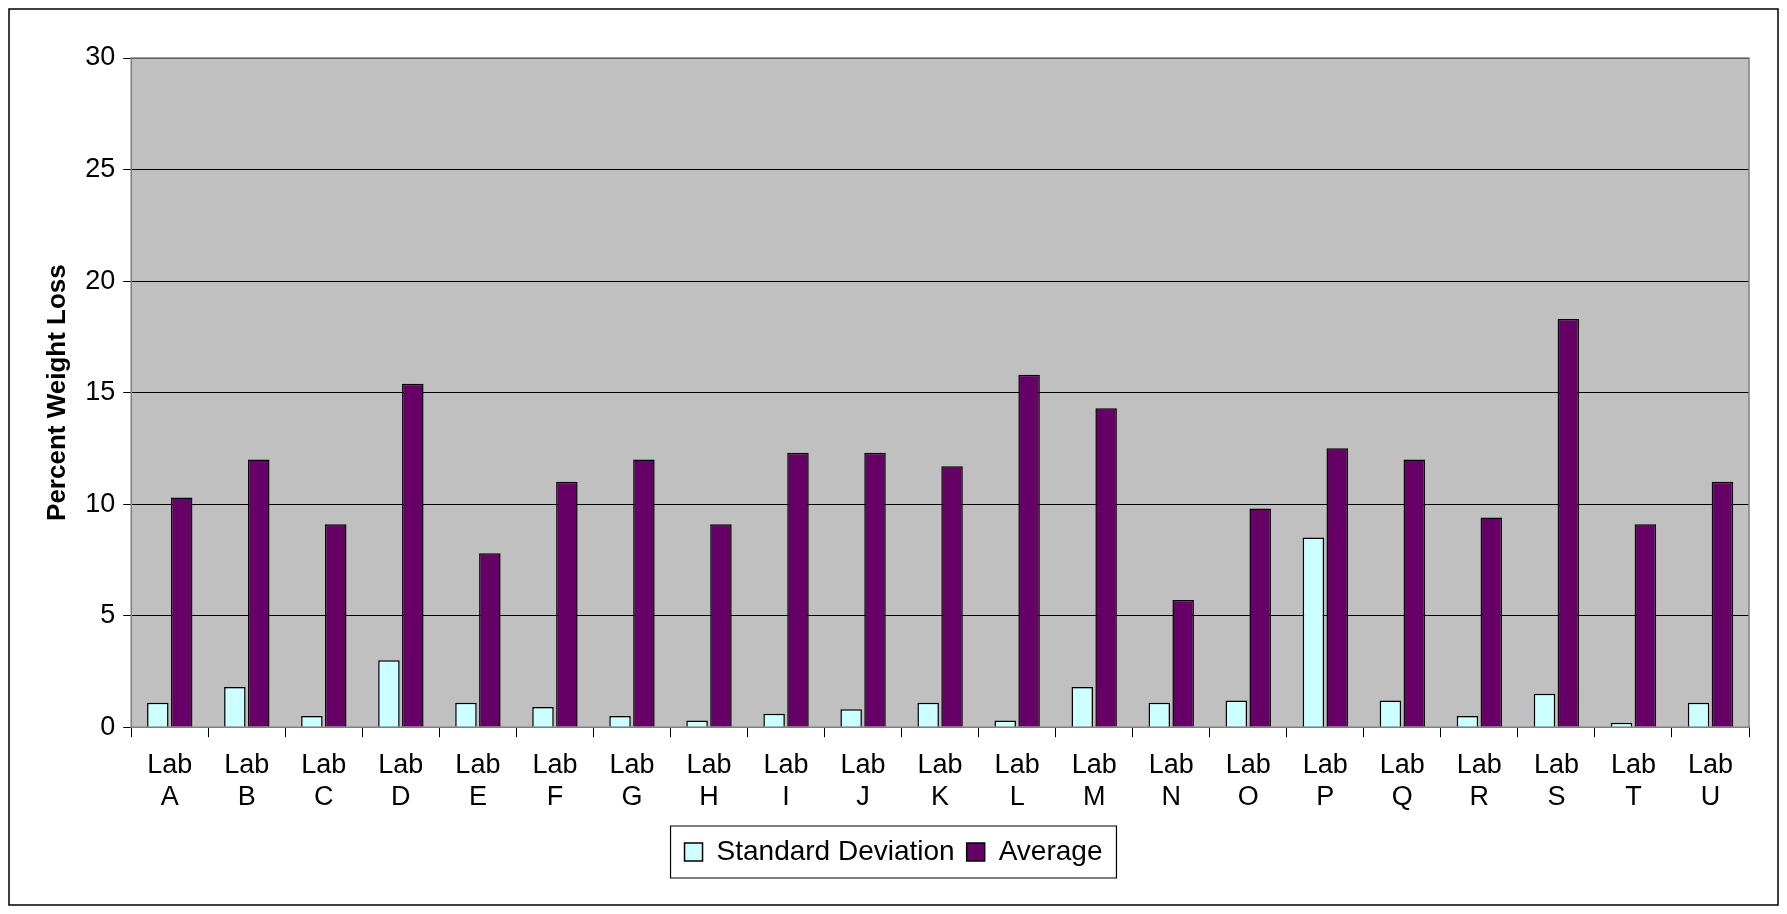 The image size is (1787, 914). I want to click on x-tick-label: Lab S, so click(1556, 780).